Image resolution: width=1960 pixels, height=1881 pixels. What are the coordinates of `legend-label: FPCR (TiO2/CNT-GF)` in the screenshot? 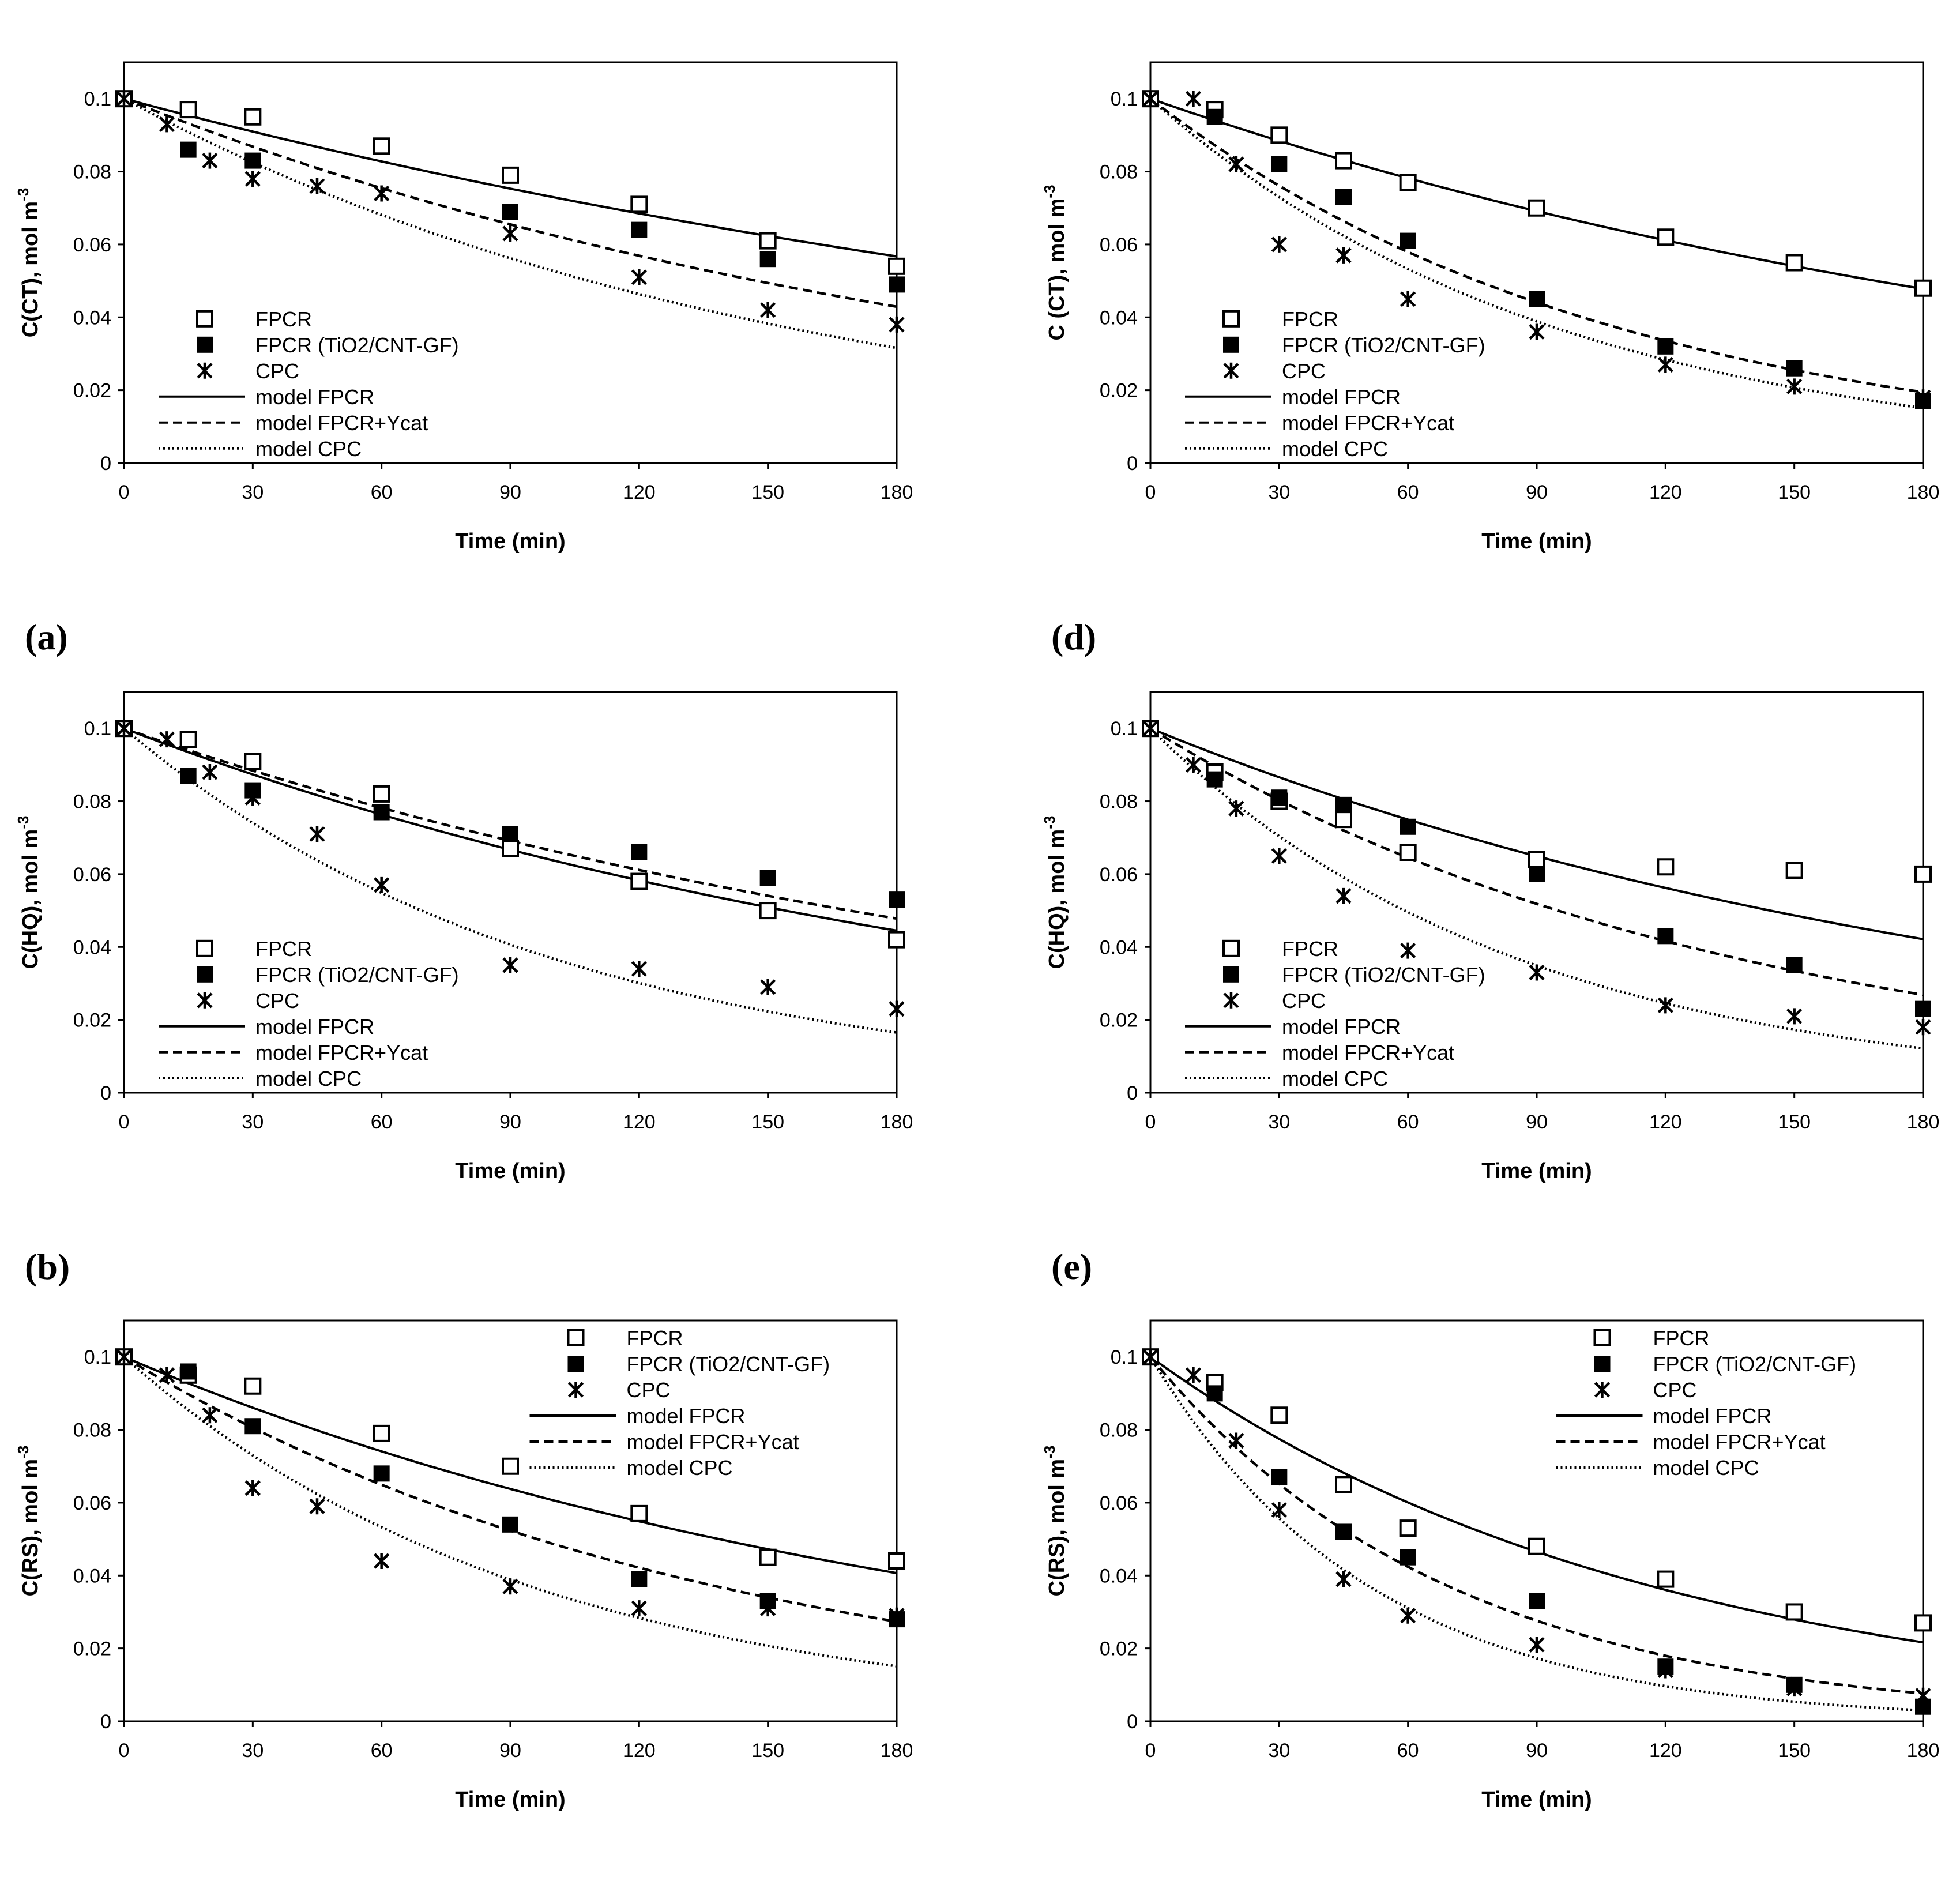 It's located at (1755, 1364).